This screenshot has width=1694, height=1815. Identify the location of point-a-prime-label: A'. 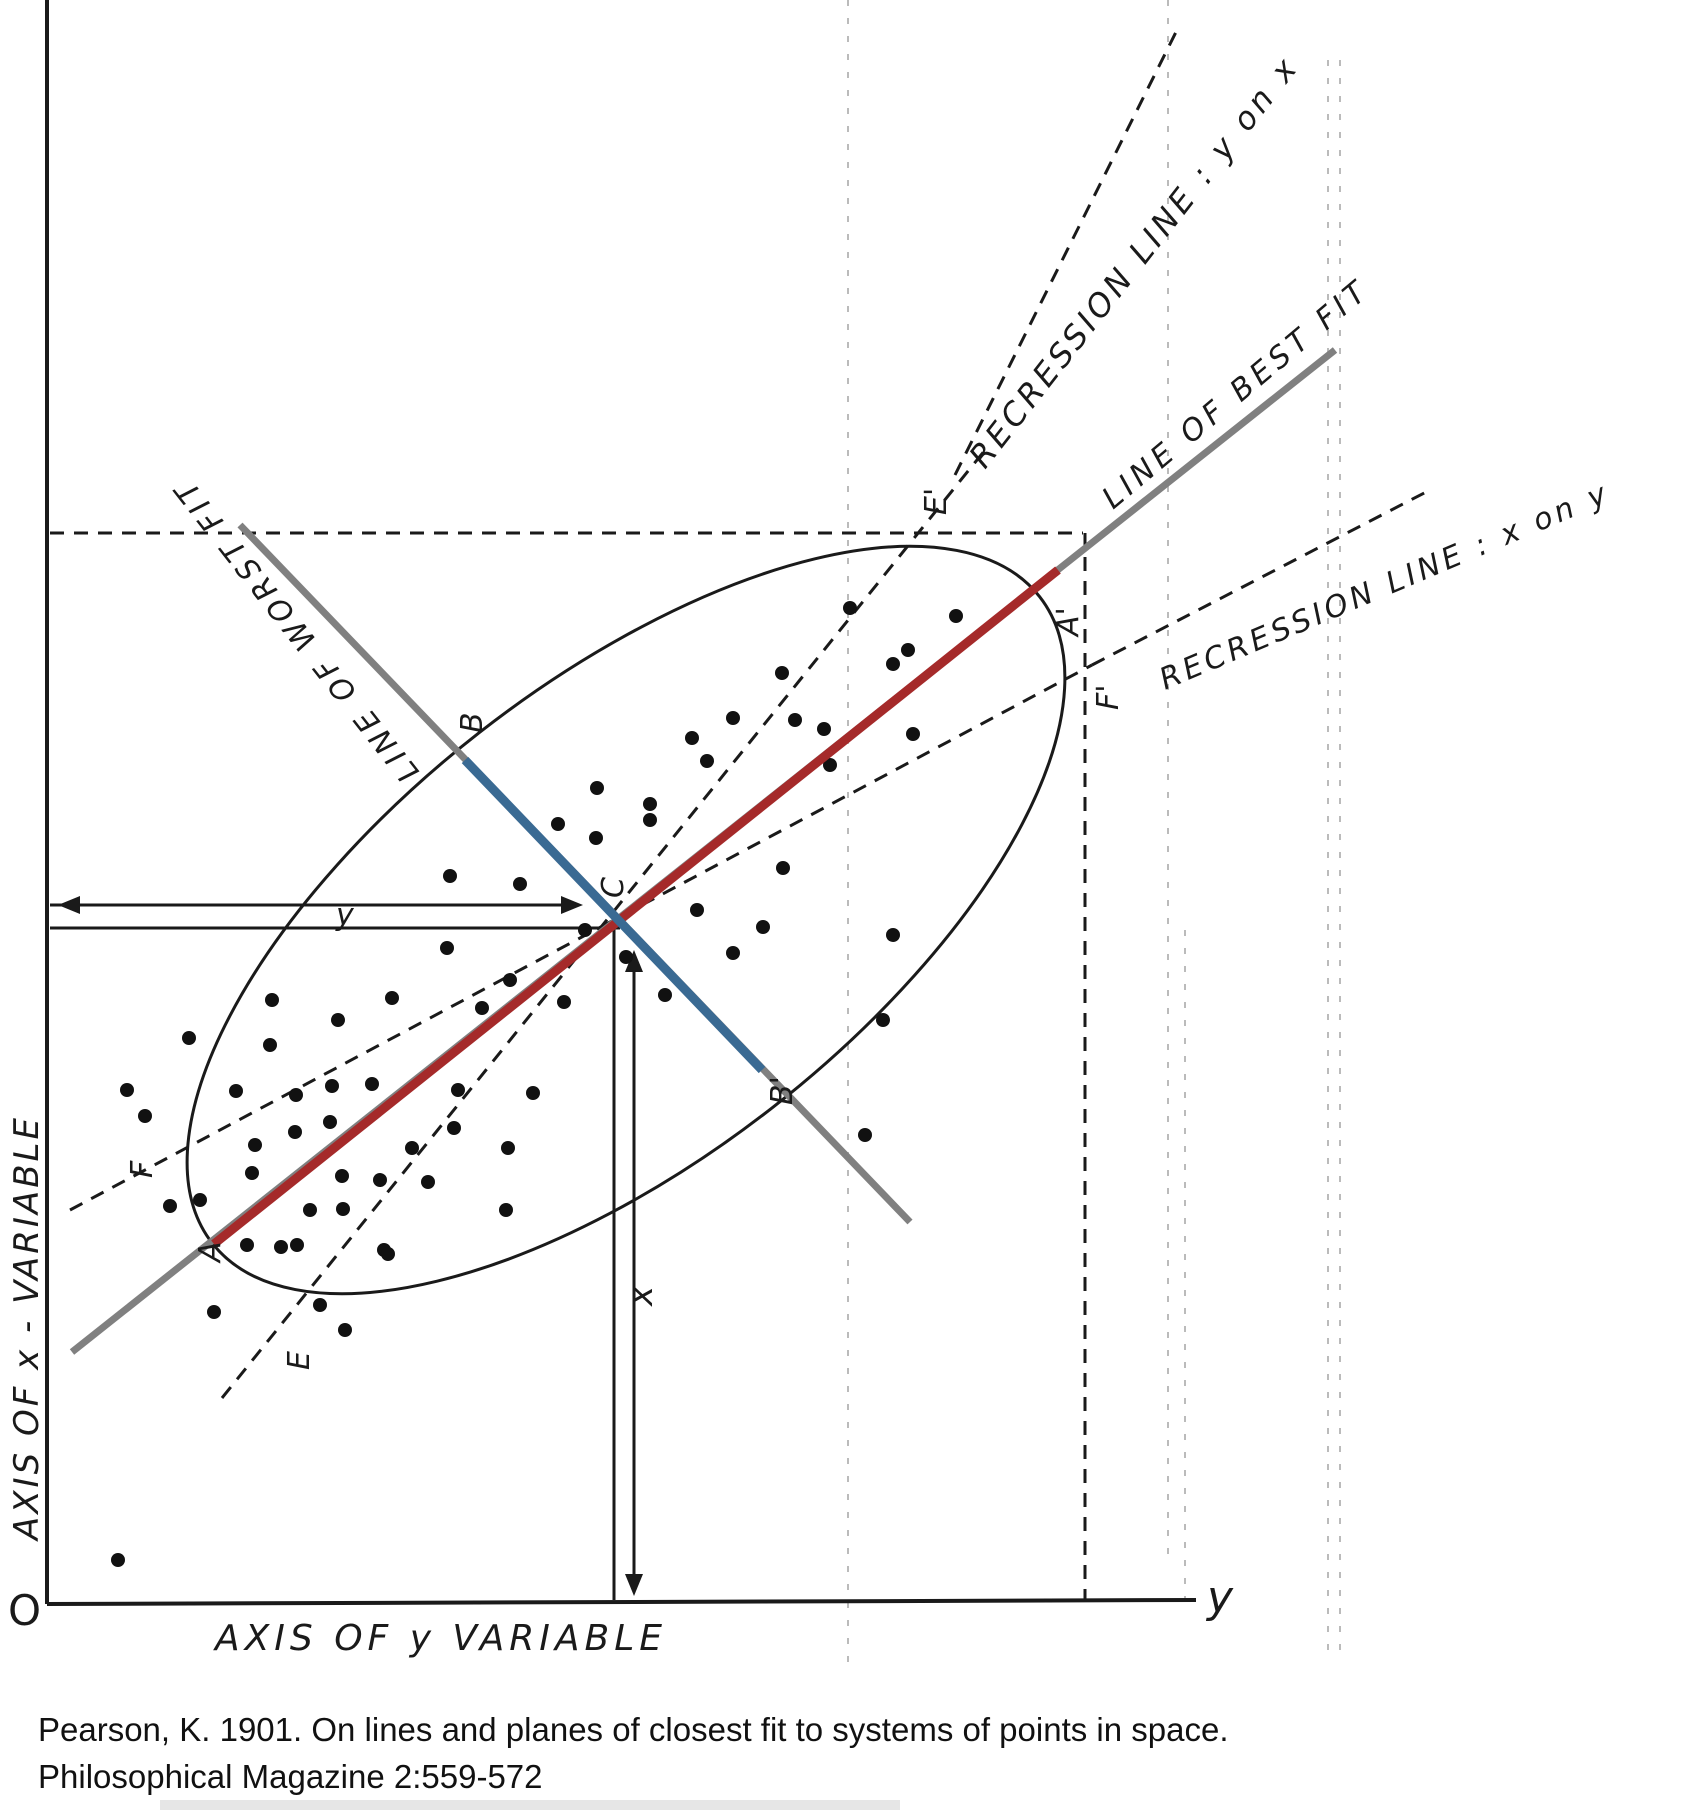
(1068, 622).